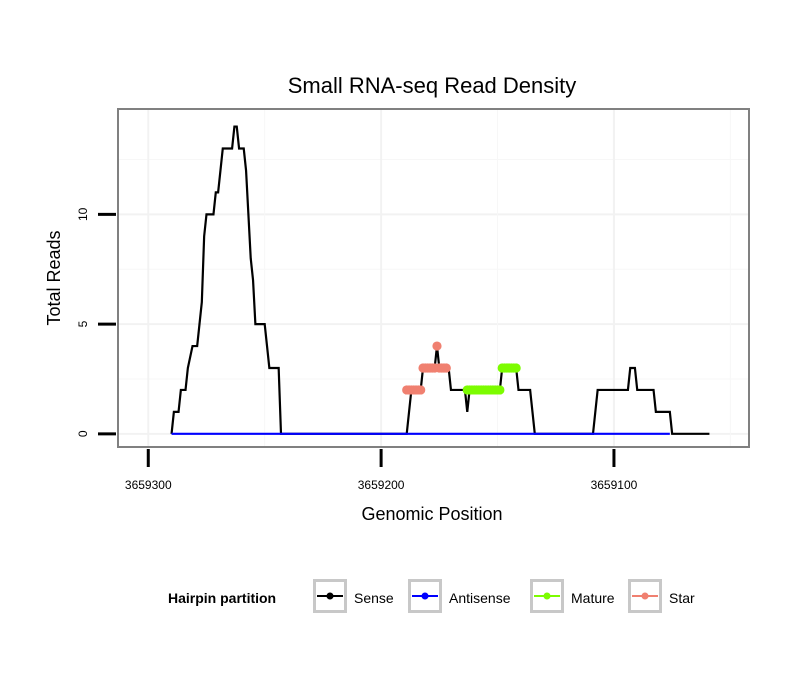 This screenshot has height=690, width=810. I want to click on x-axis: 3659300 3659200 3659100, so click(381, 470).